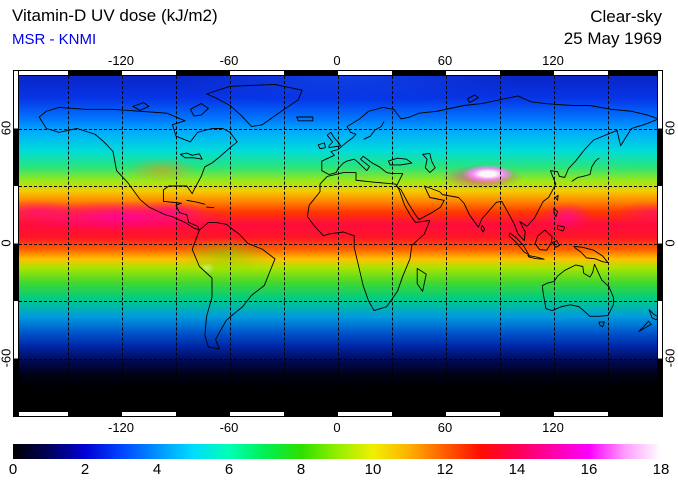 Image resolution: width=678 pixels, height=480 pixels. What do you see at coordinates (301, 469) in the screenshot?
I see `colorbar-tick-label: 8` at bounding box center [301, 469].